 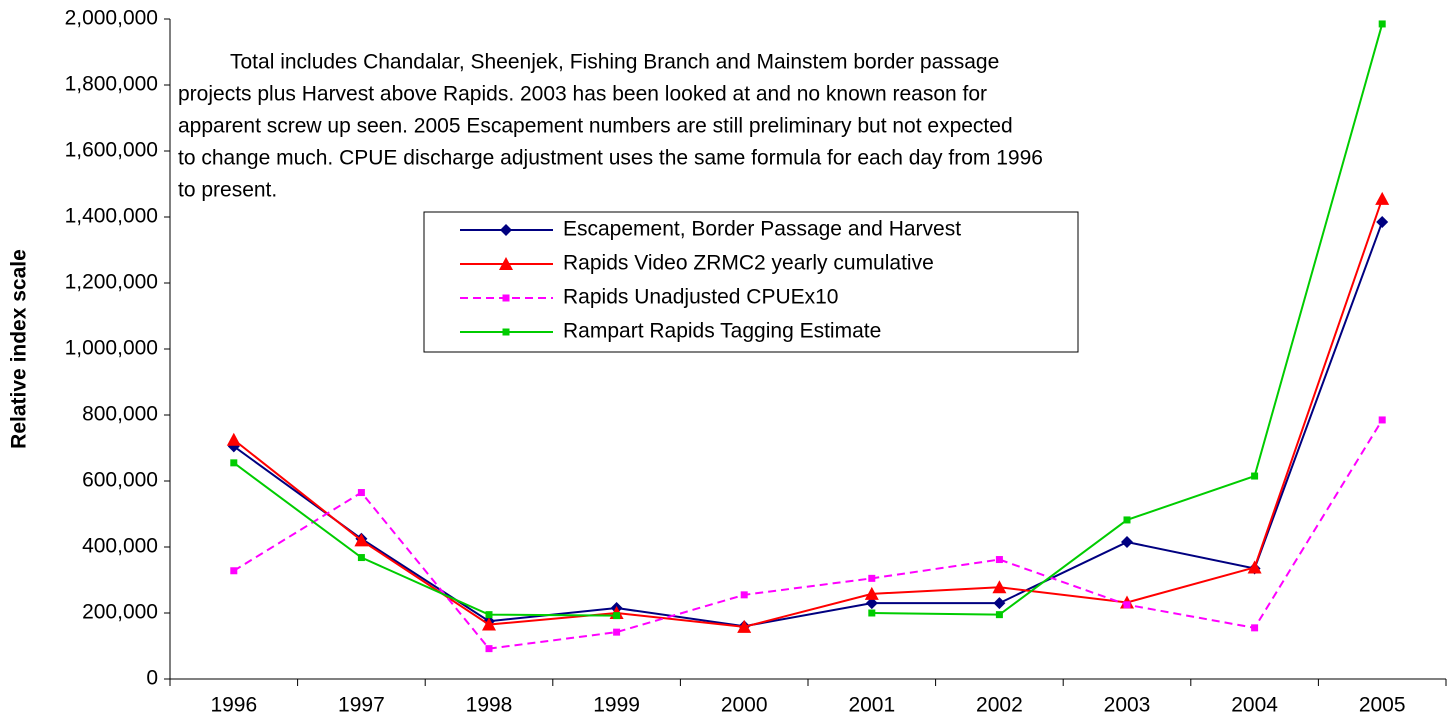 I want to click on y-tick-label: 0, so click(x=152, y=678).